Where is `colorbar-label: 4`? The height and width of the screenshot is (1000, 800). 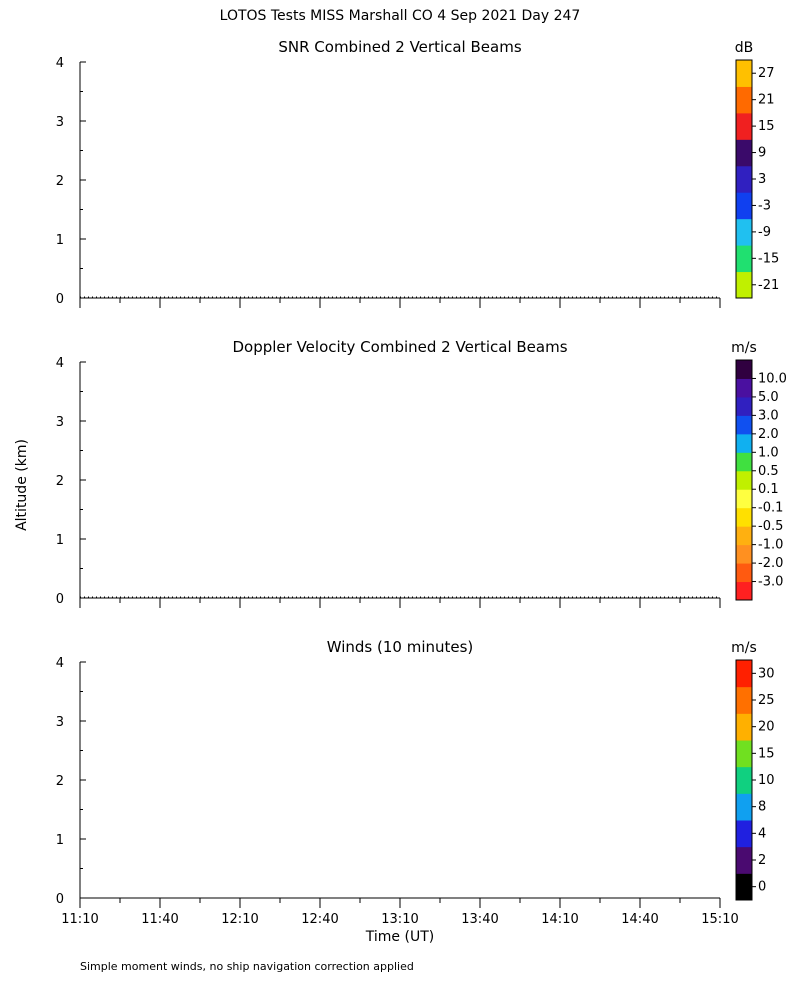 colorbar-label: 4 is located at coordinates (762, 833).